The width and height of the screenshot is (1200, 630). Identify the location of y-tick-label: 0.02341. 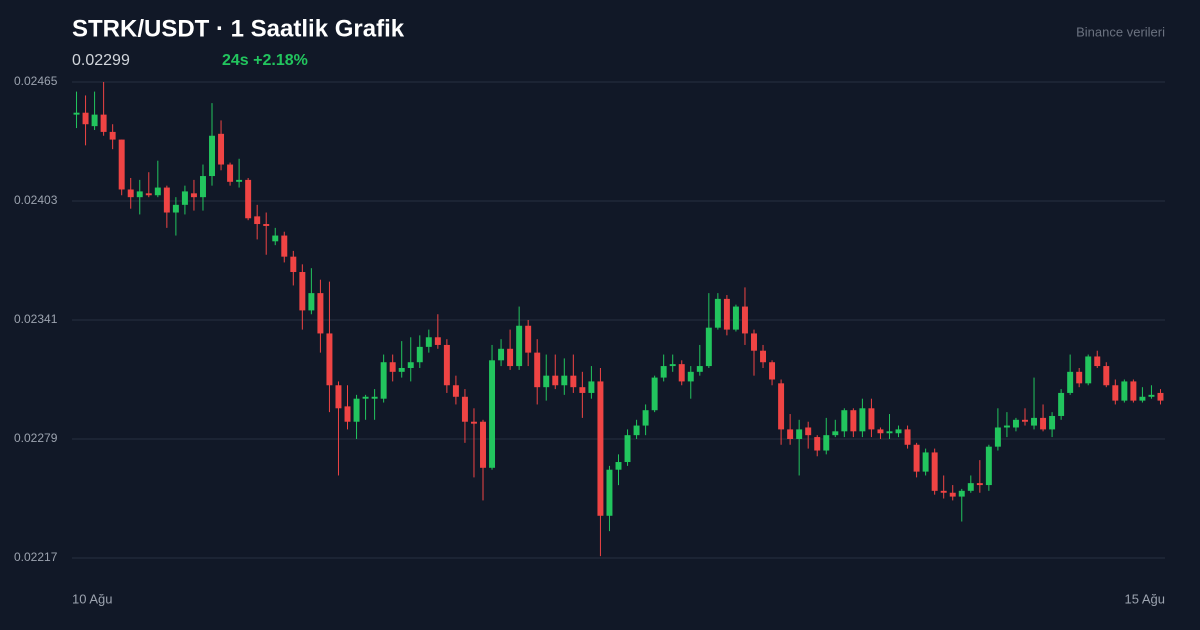
(36, 319).